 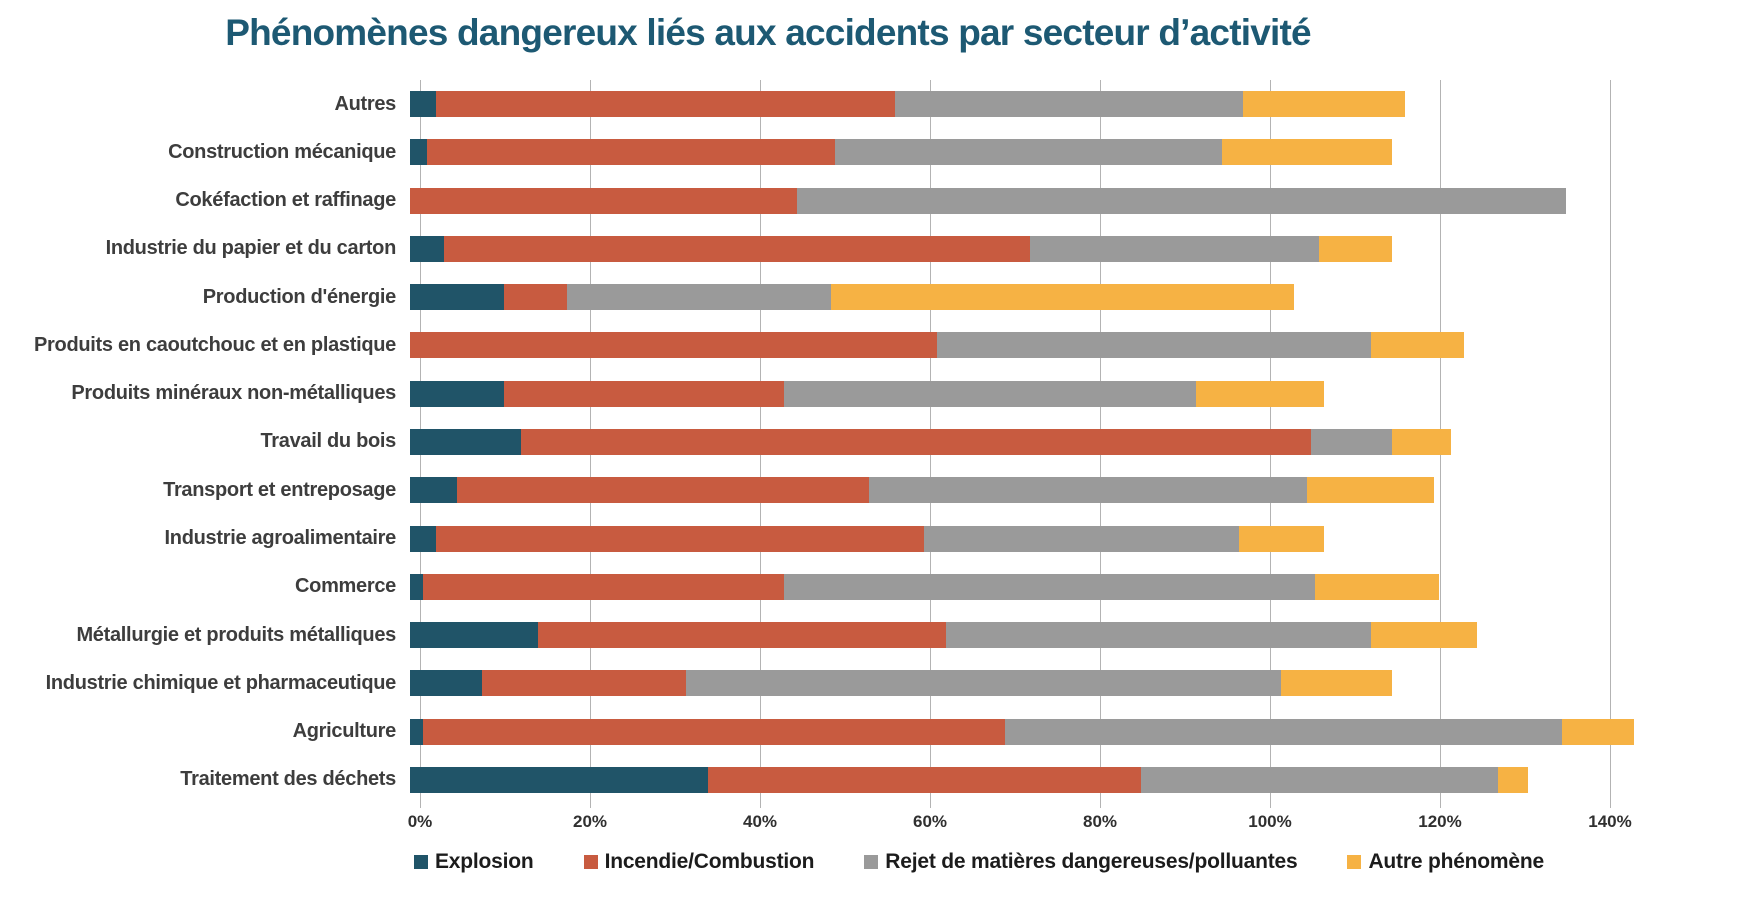 What do you see at coordinates (365, 103) in the screenshot?
I see `category-label: Autres` at bounding box center [365, 103].